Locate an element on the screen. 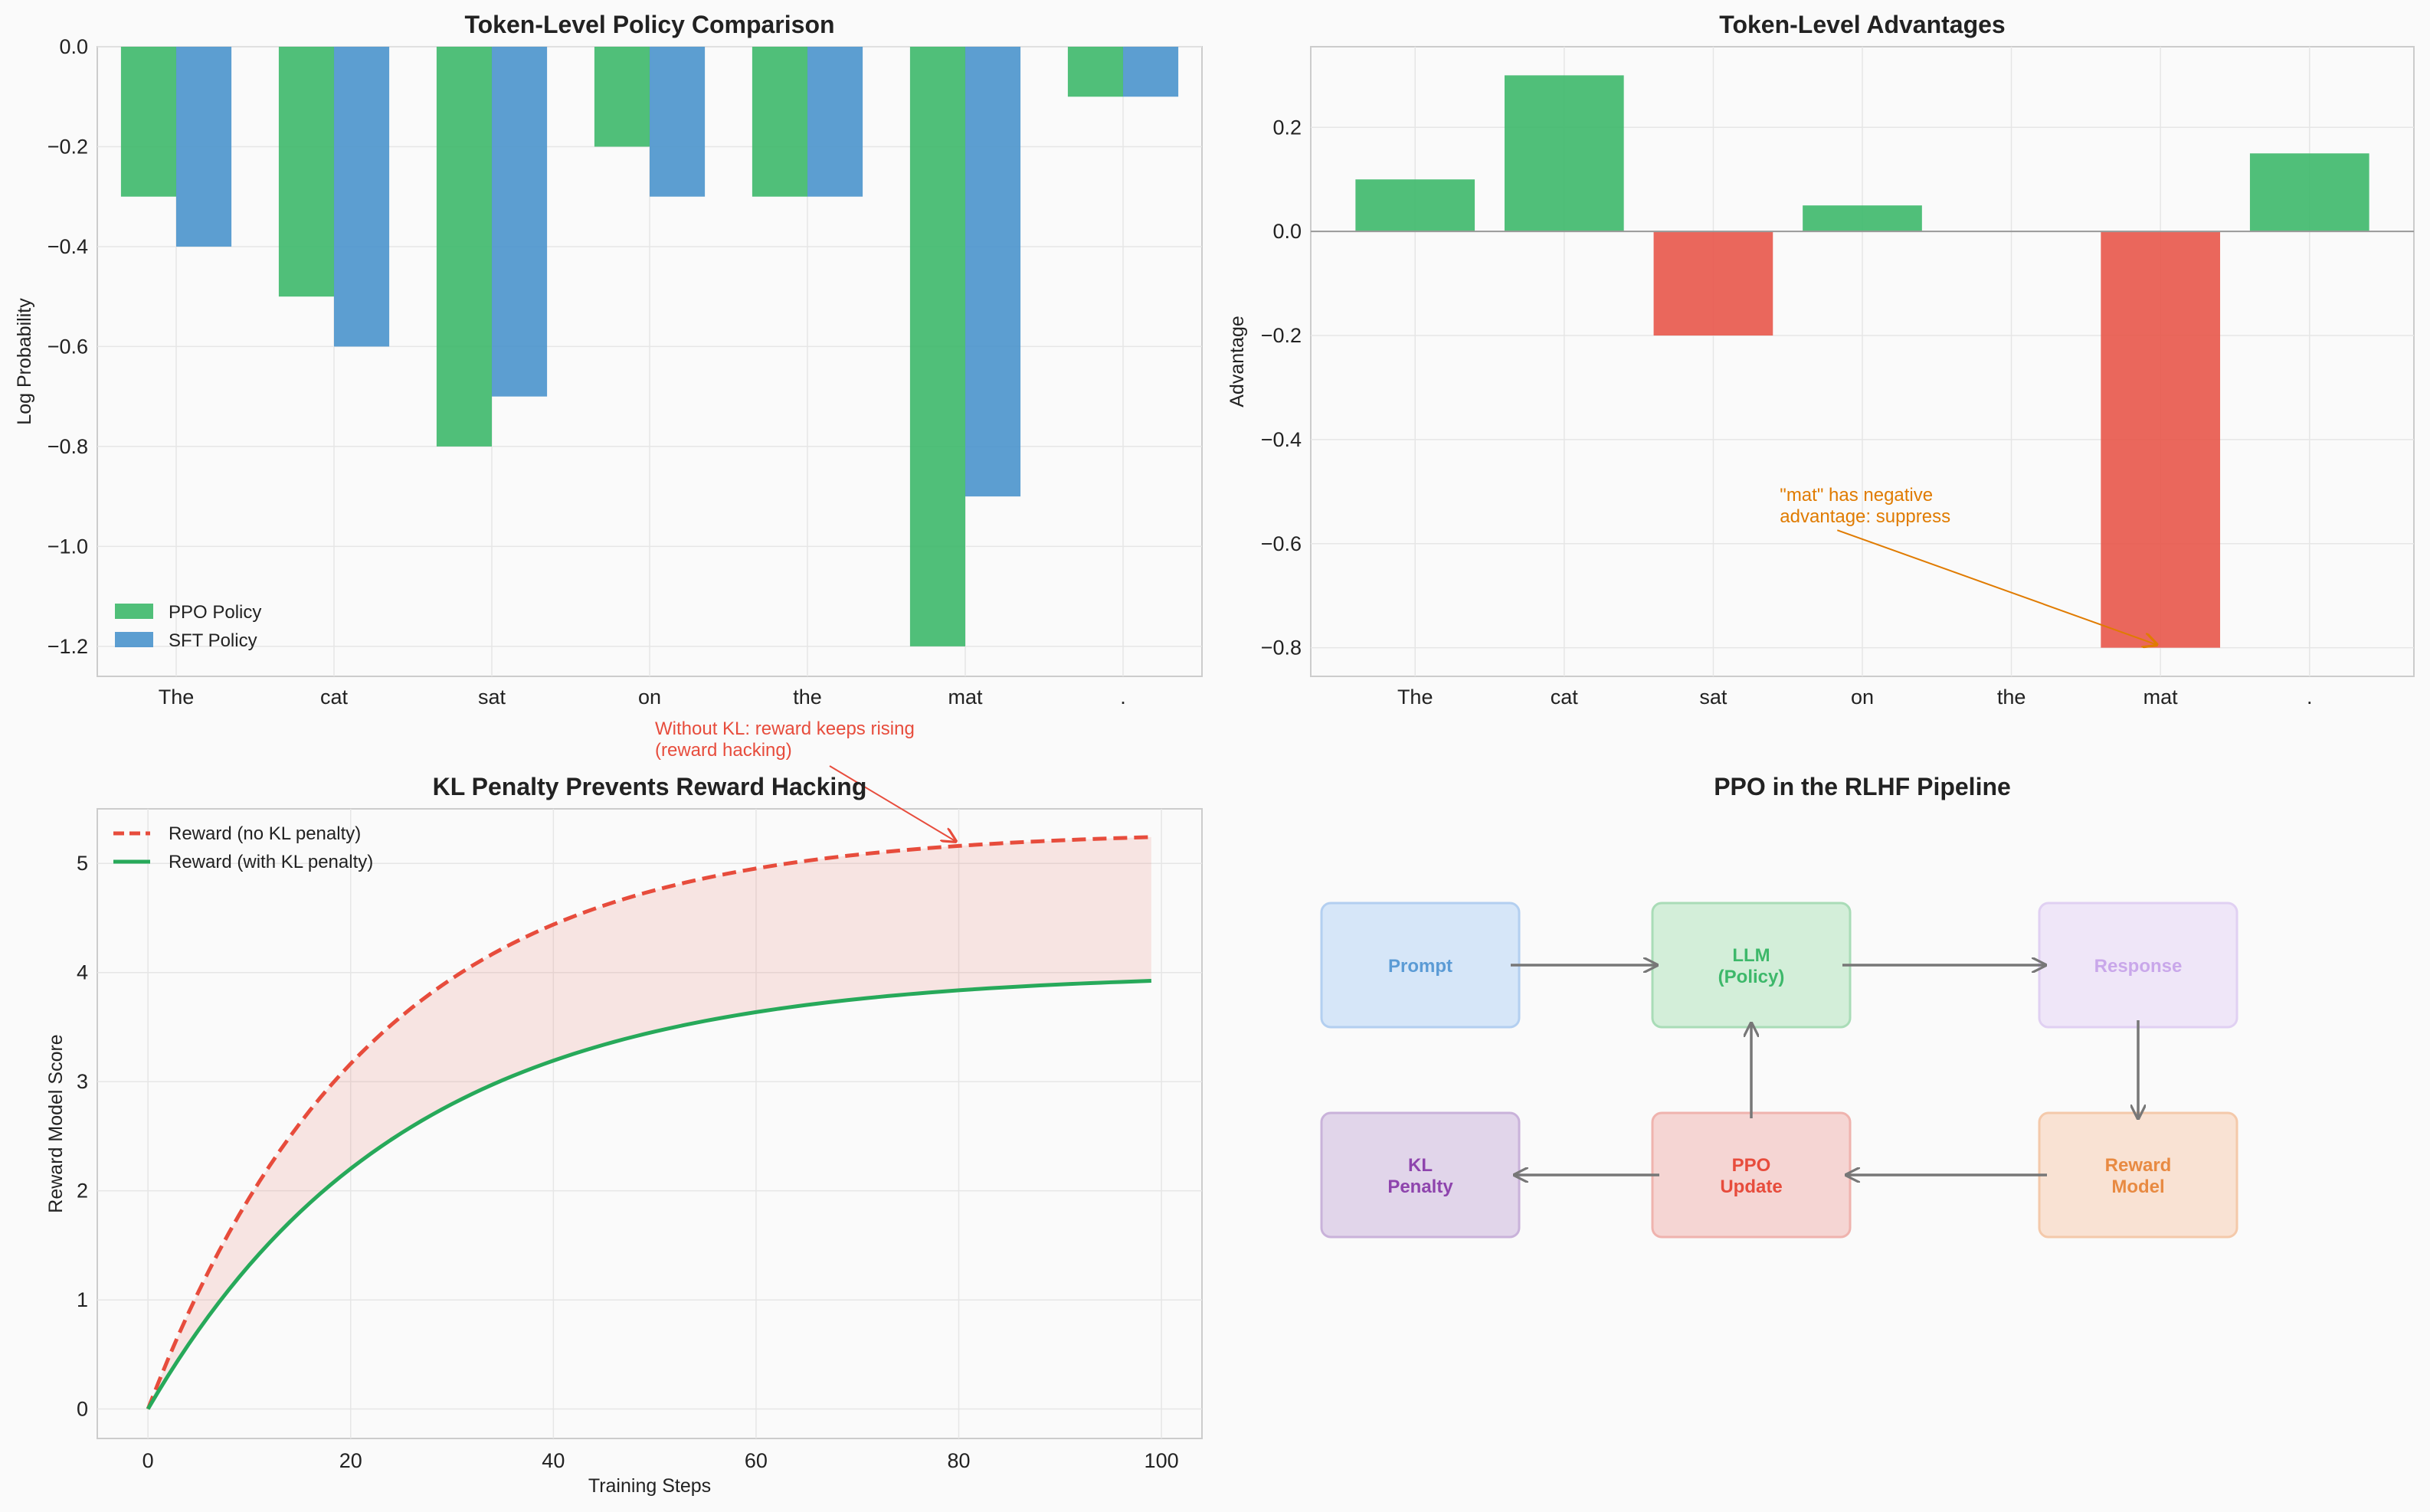 The height and width of the screenshot is (1512, 2430). node-label-prompt: Prompt is located at coordinates (1420, 967).